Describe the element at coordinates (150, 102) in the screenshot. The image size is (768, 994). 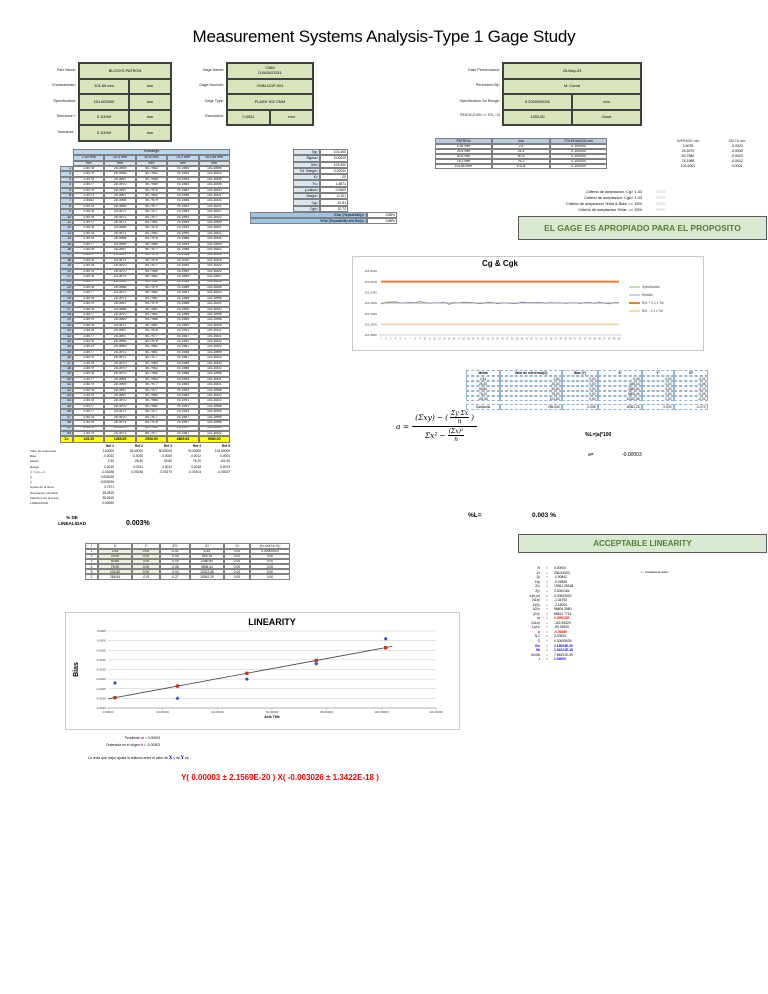
I see `specification-unit: mm` at that location.